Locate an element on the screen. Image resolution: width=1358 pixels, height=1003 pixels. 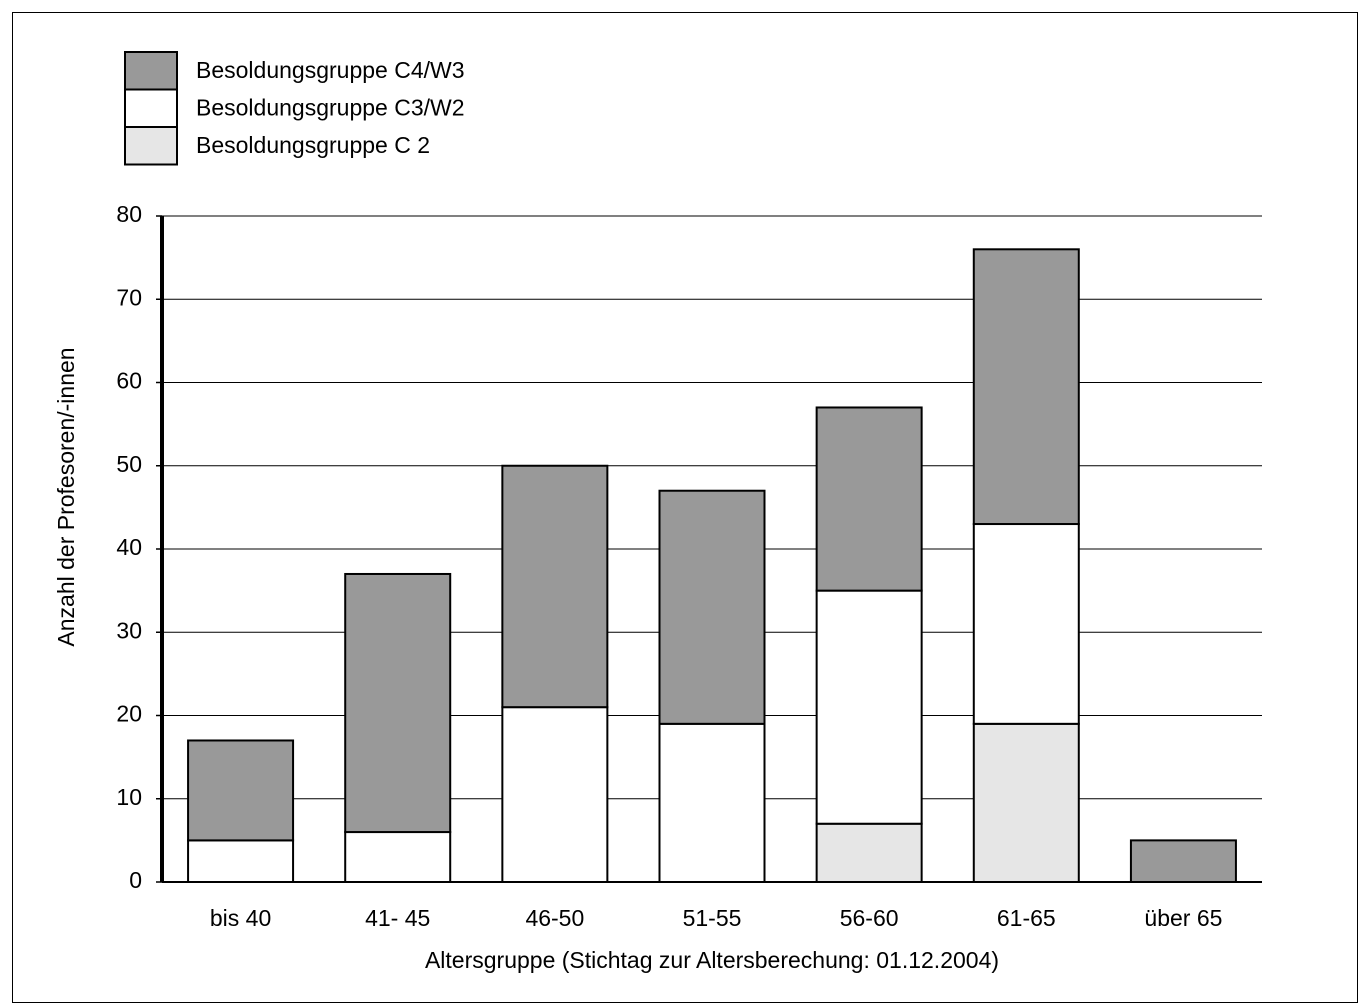
y-tick-label: 50 is located at coordinates (129, 464).